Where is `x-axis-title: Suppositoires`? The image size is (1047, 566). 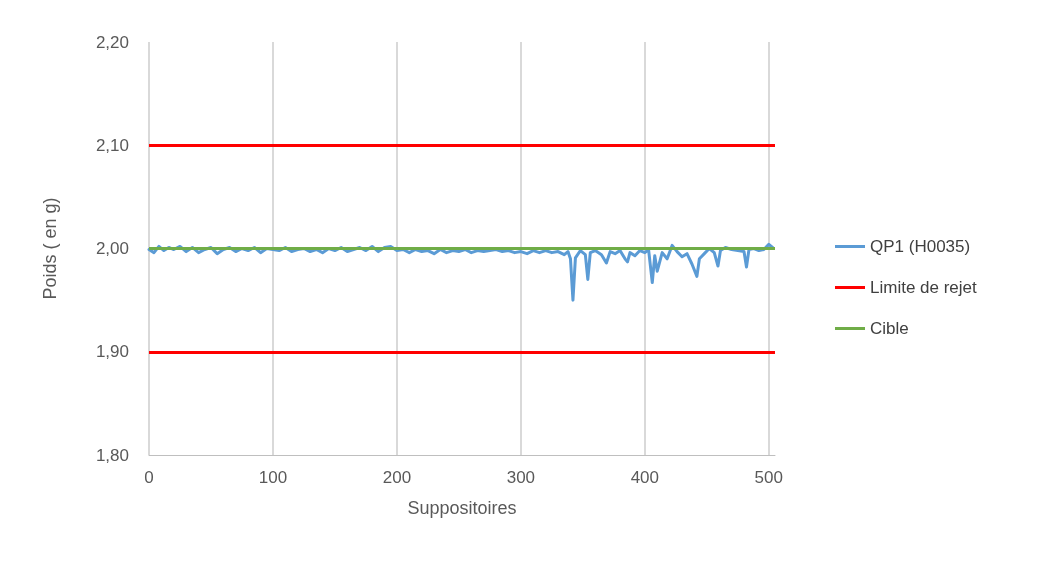
x-axis-title: Suppositoires is located at coordinates (462, 508).